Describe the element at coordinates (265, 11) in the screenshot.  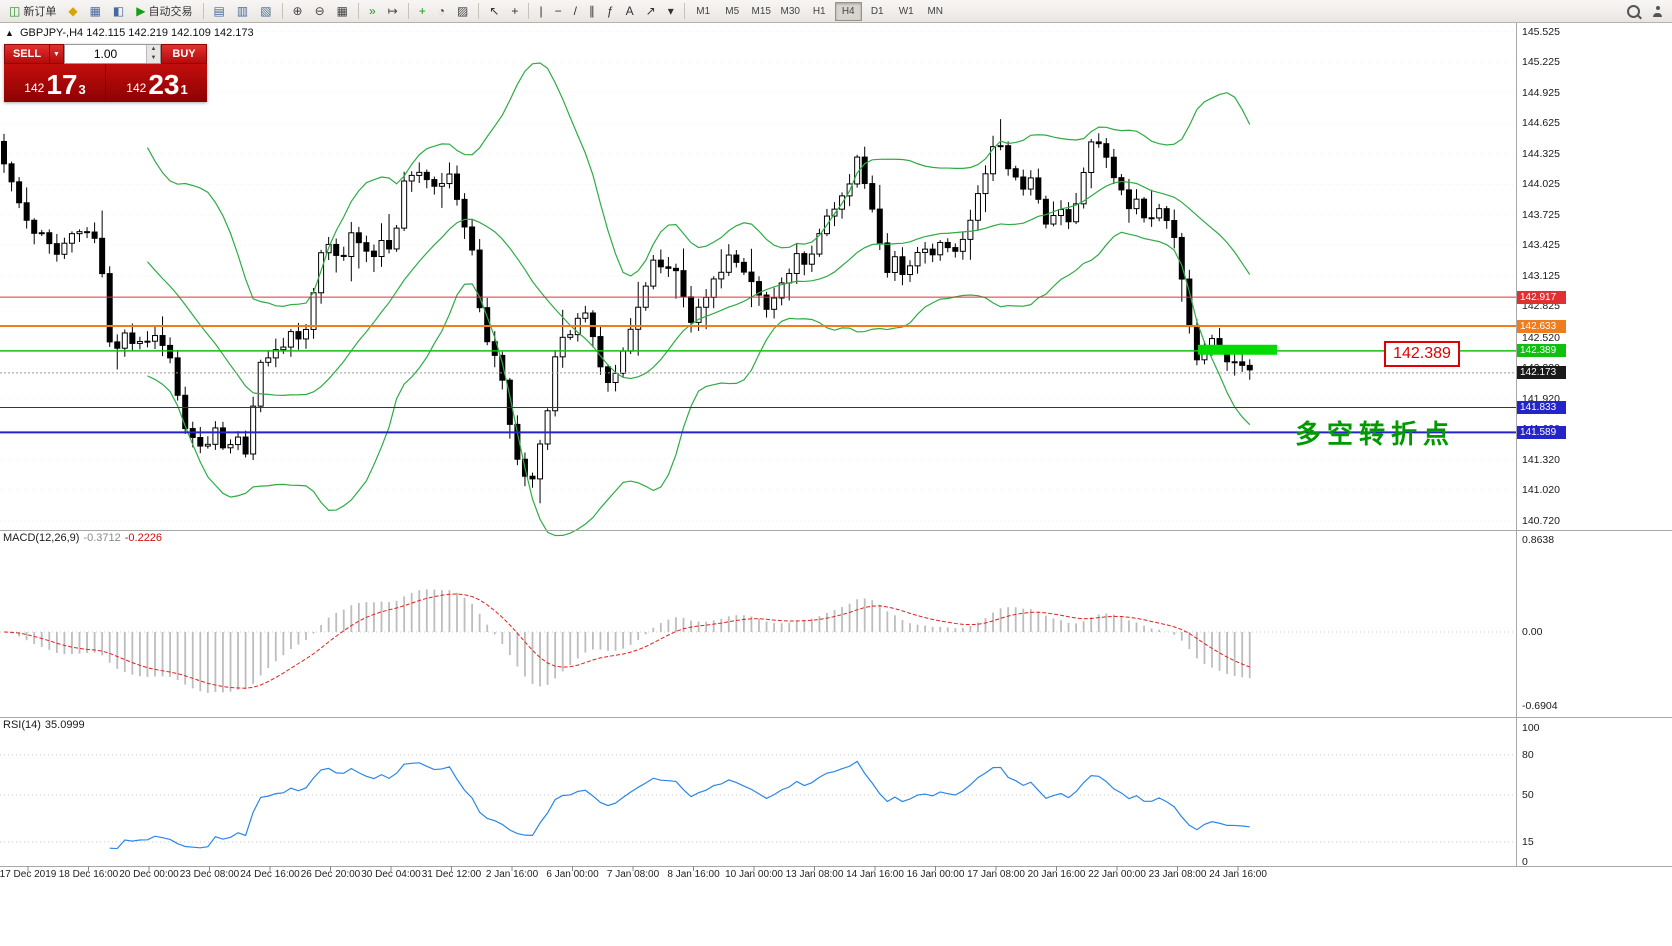
I see `new-chart-button: ▧` at that location.